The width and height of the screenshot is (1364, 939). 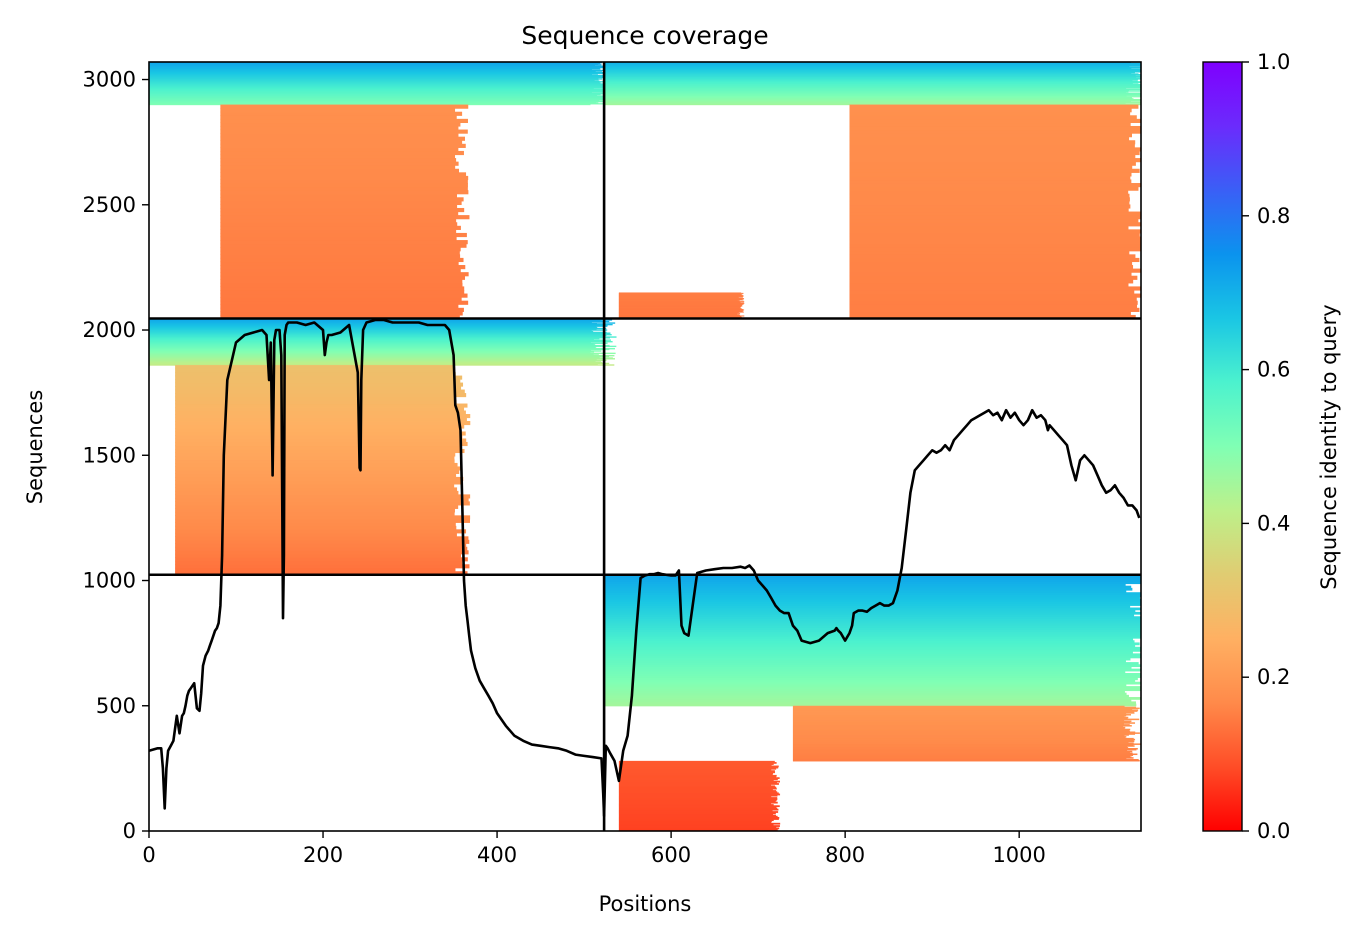 I want to click on colorbar, so click(x=1222, y=446).